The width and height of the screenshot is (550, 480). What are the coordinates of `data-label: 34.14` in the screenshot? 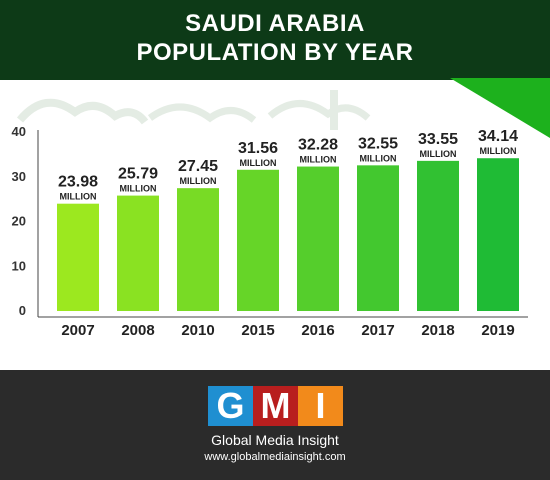 It's located at (498, 136).